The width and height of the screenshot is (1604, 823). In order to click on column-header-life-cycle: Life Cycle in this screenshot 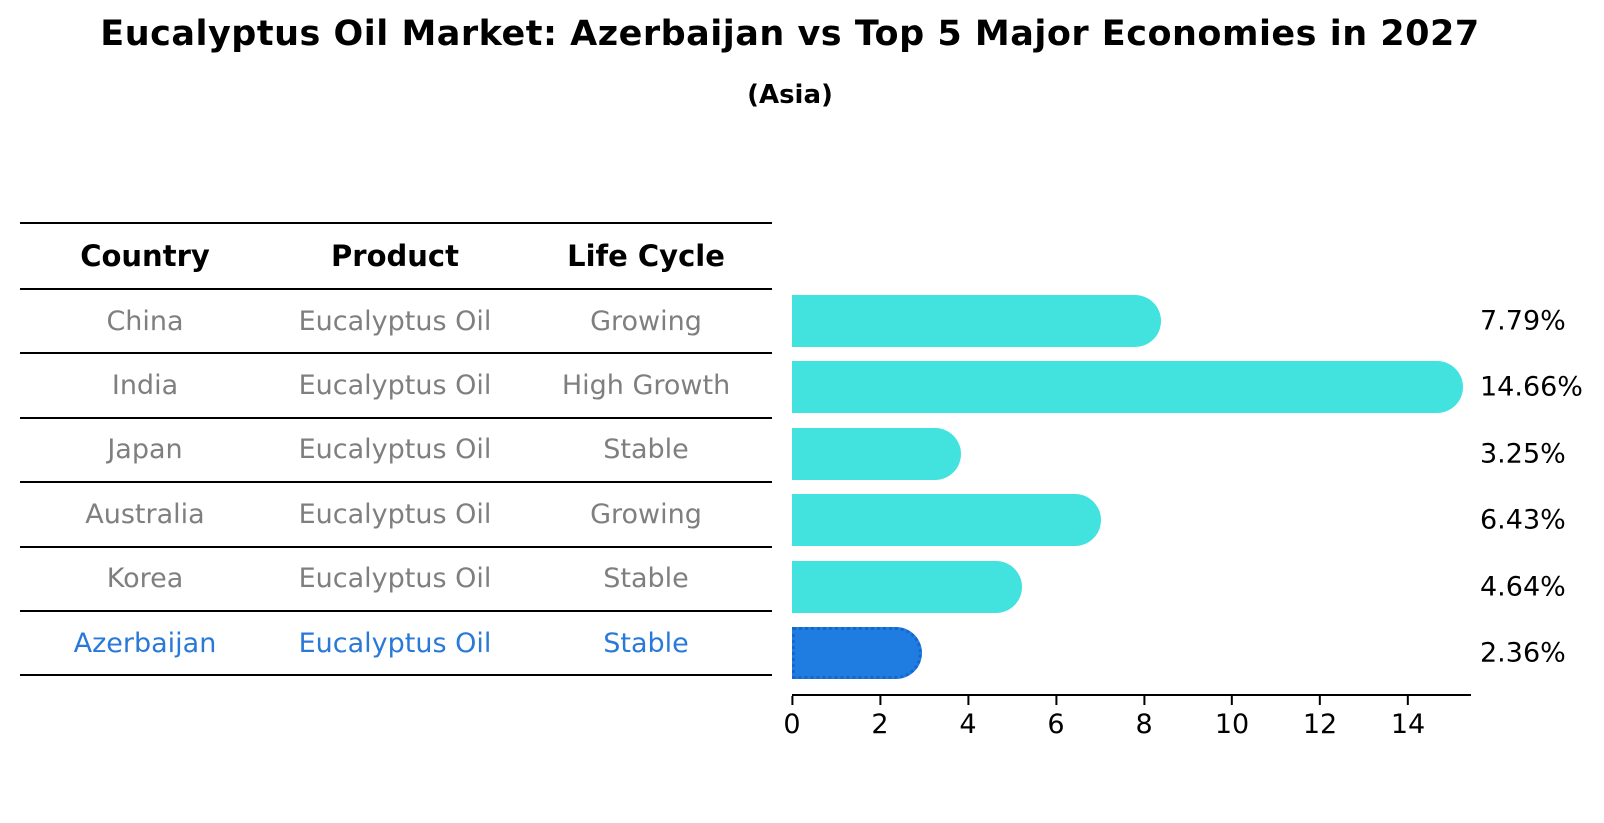, I will do `click(646, 256)`.